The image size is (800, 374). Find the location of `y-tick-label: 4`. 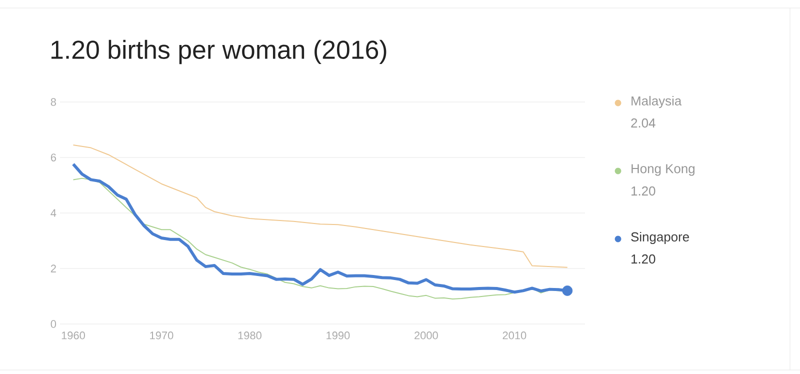

y-tick-label: 4 is located at coordinates (53, 213).